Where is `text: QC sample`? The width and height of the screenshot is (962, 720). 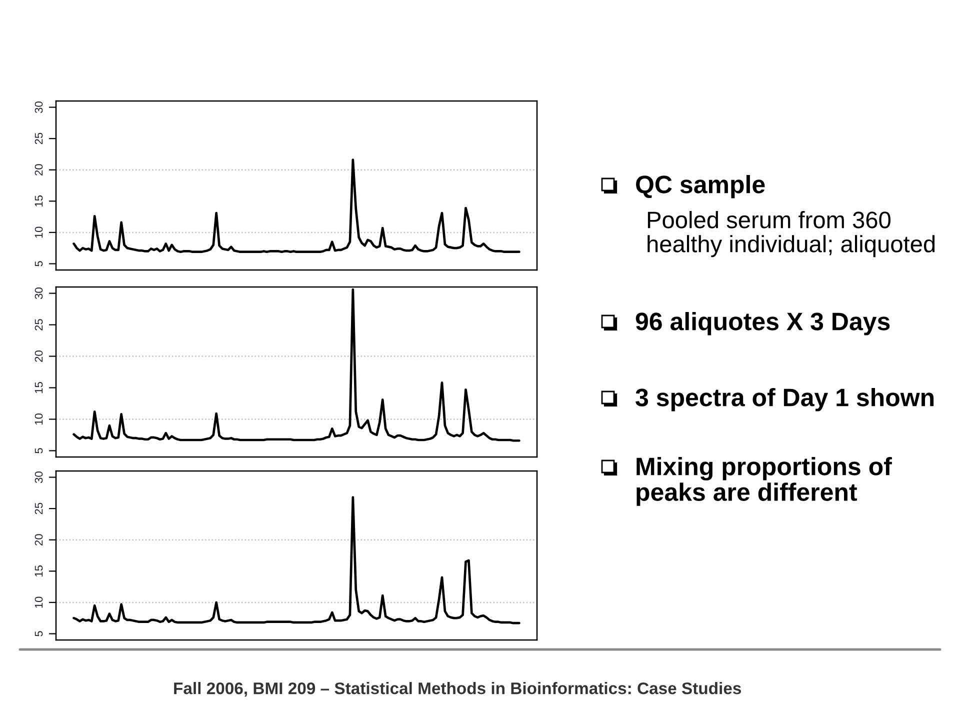 text: QC sample is located at coordinates (700, 186).